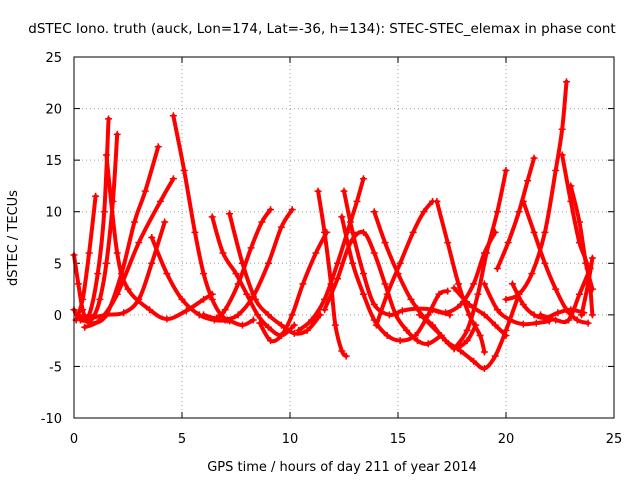 This screenshot has width=640, height=480. Describe the element at coordinates (342, 467) in the screenshot. I see `x-axis-label: GPS time / hours of day 211 of year 2014` at that location.